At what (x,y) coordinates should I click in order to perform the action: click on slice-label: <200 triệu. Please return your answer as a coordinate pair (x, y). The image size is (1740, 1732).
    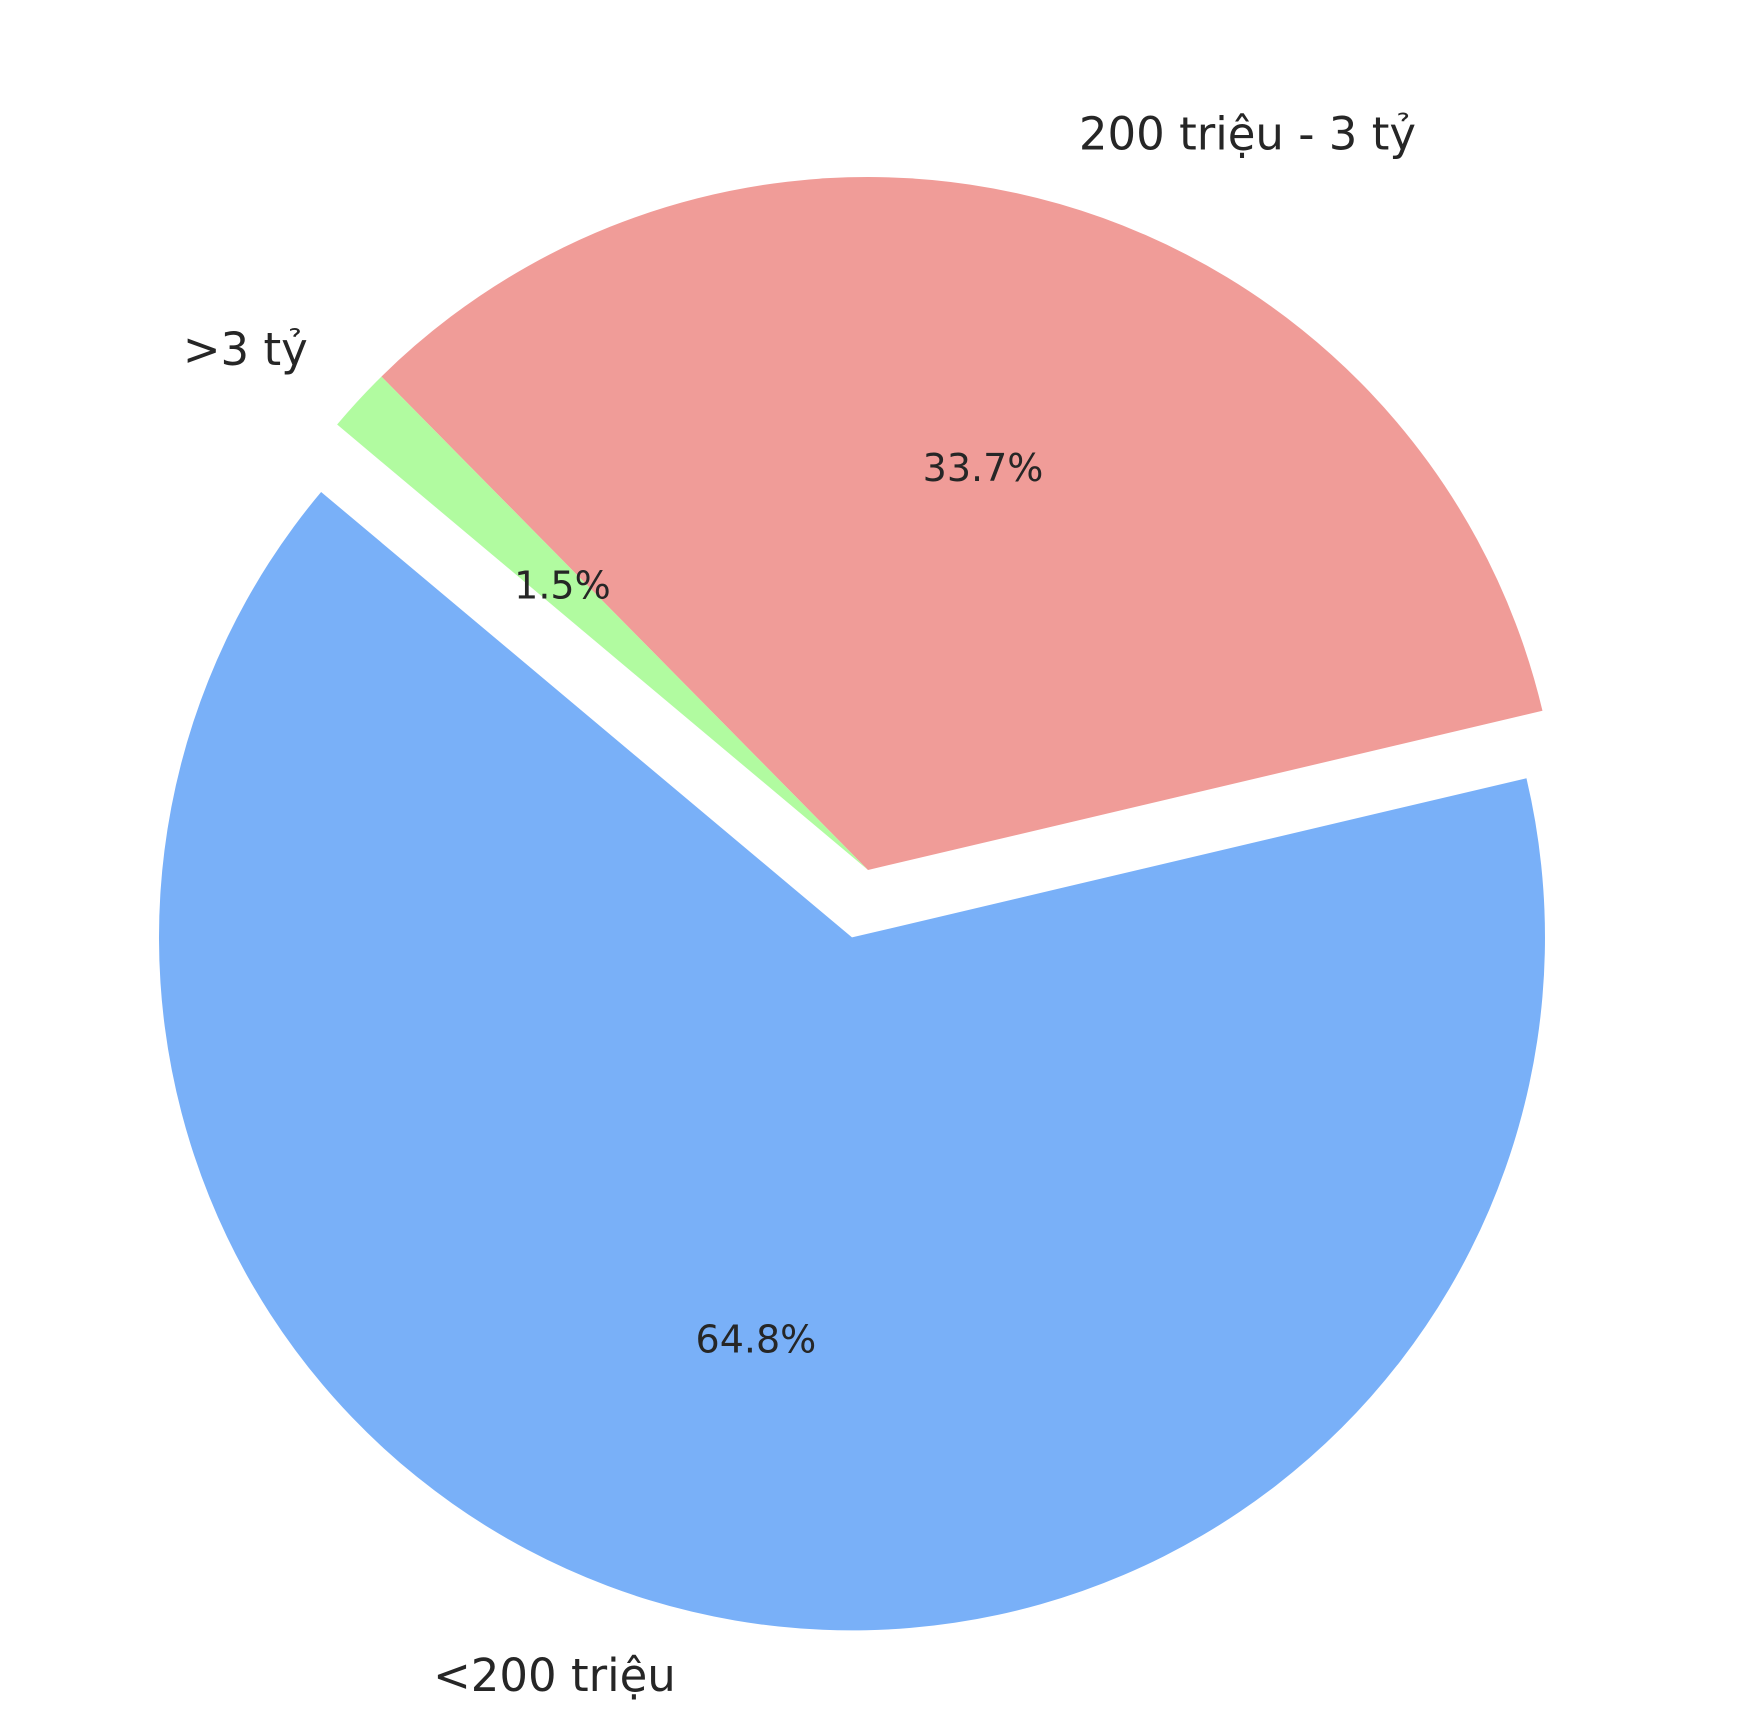
    Looking at the image, I should click on (554, 1675).